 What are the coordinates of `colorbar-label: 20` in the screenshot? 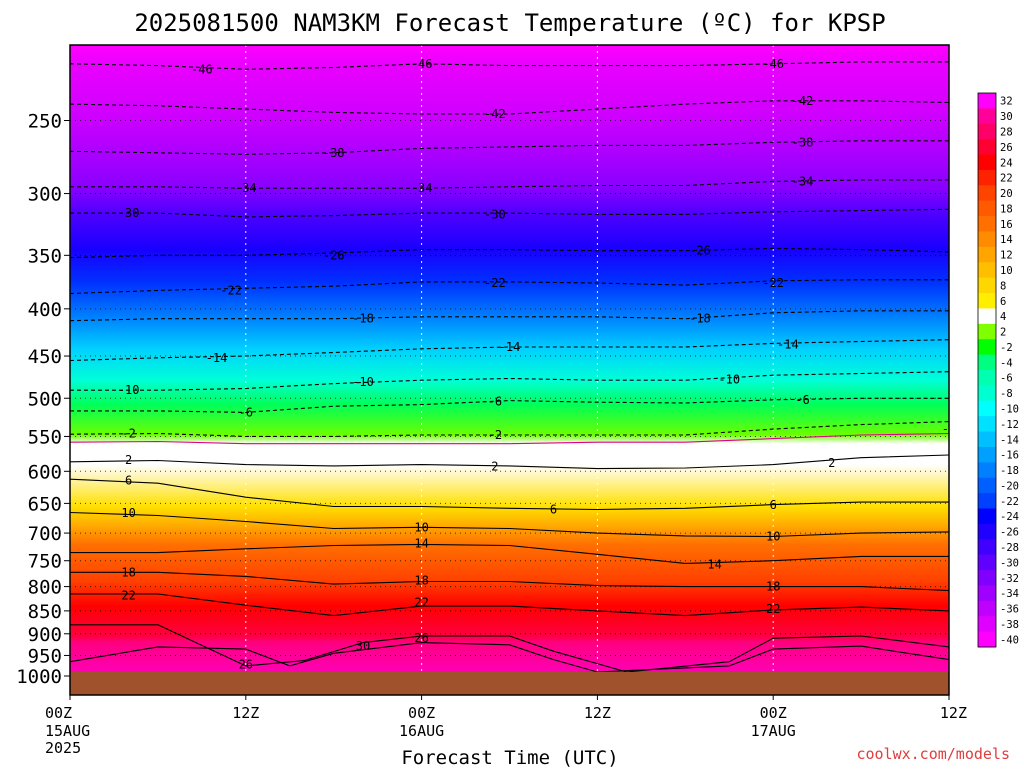 It's located at (1006, 194).